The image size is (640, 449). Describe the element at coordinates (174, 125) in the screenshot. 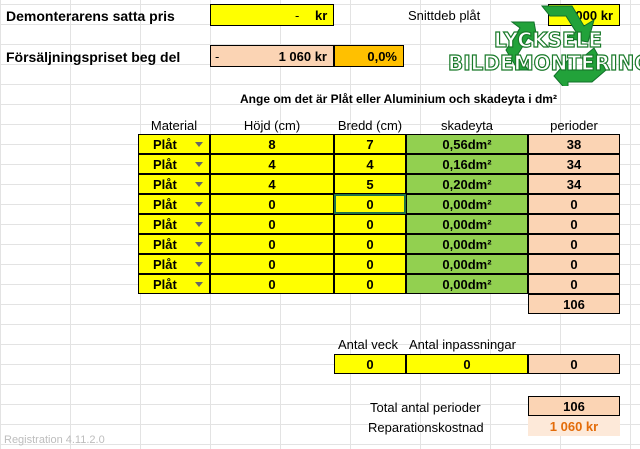

I see `header-material: Material` at that location.